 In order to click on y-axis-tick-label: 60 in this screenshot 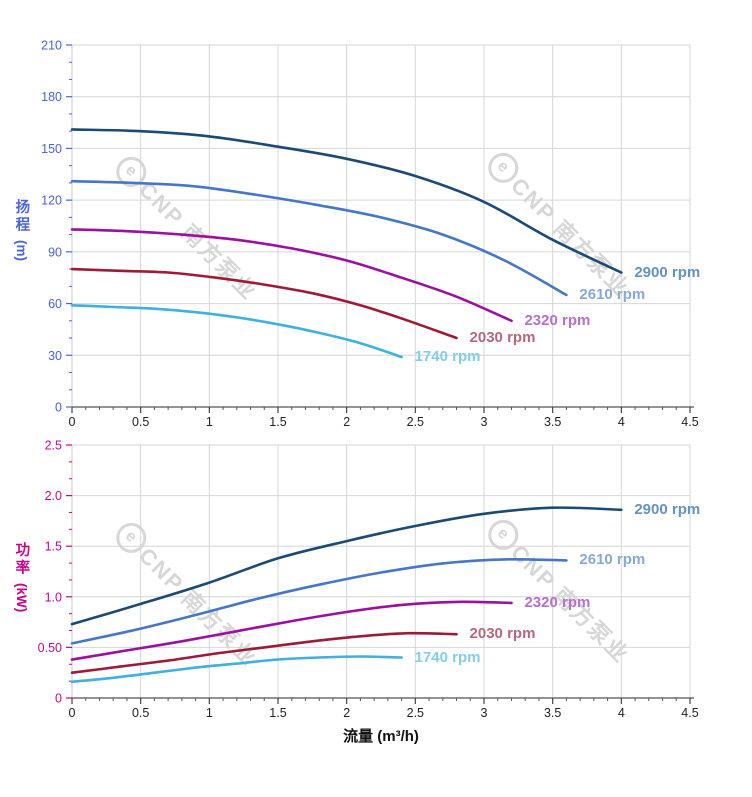, I will do `click(55, 304)`.